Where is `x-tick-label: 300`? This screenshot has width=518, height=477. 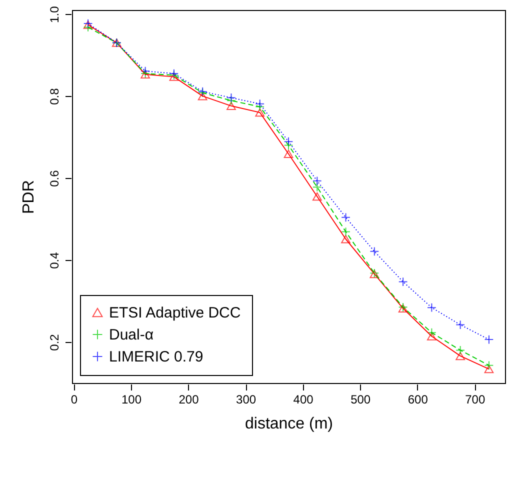 x-tick-label: 300 is located at coordinates (246, 399).